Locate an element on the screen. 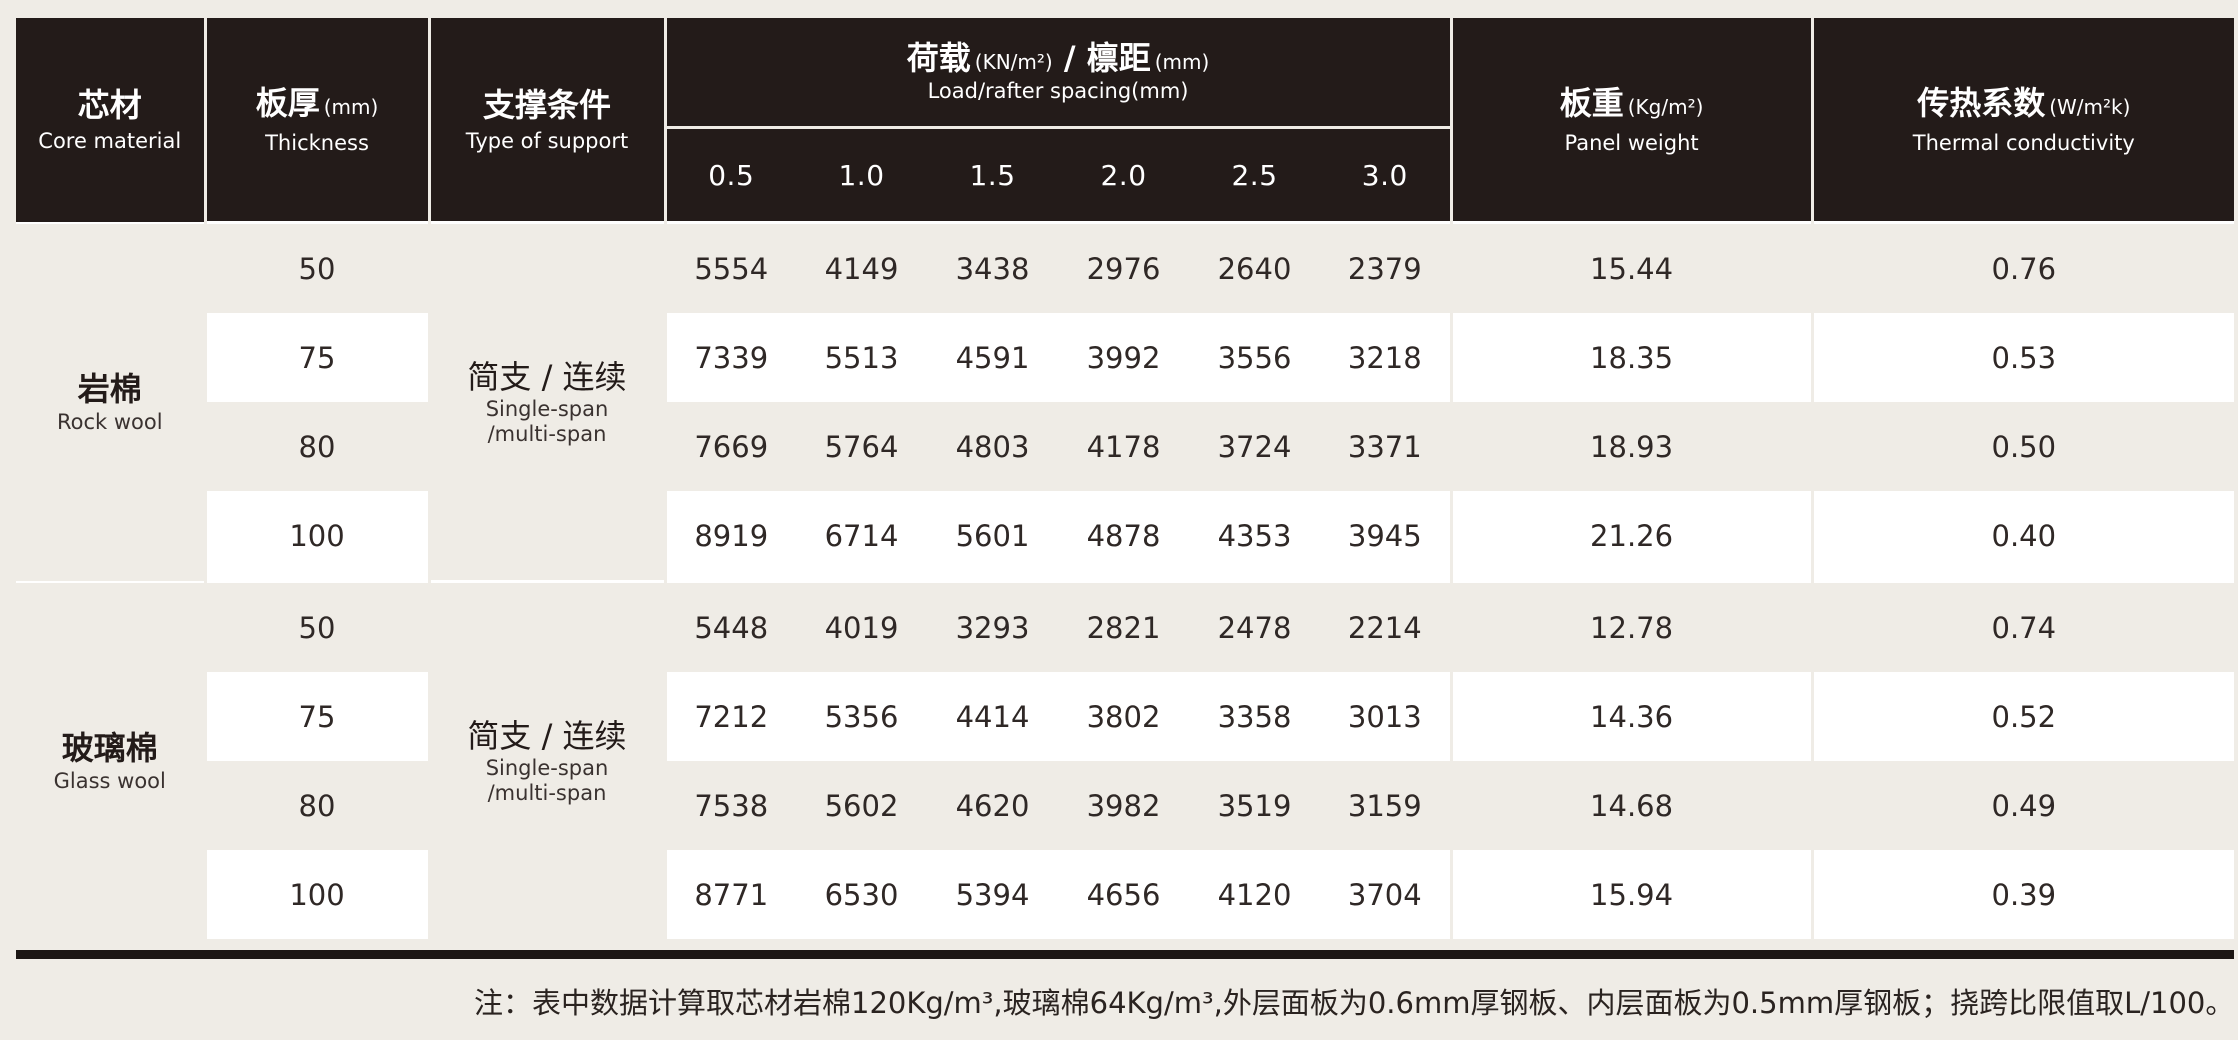 Image resolution: width=2238 pixels, height=1040 pixels. thickness-cell: 80 is located at coordinates (317, 805).